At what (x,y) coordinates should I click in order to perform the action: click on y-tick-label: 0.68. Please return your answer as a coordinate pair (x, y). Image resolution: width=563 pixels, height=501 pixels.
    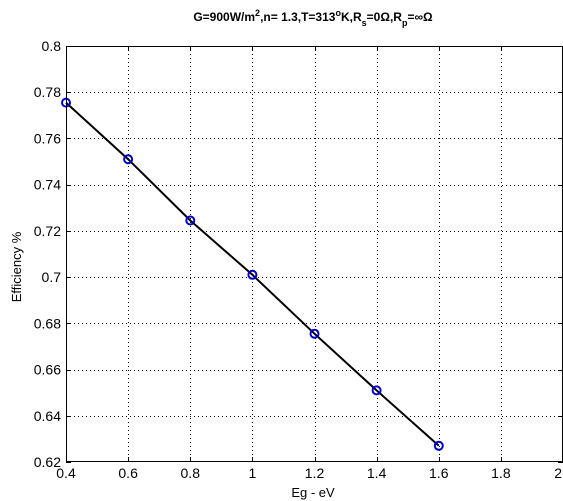
    Looking at the image, I should click on (47, 323).